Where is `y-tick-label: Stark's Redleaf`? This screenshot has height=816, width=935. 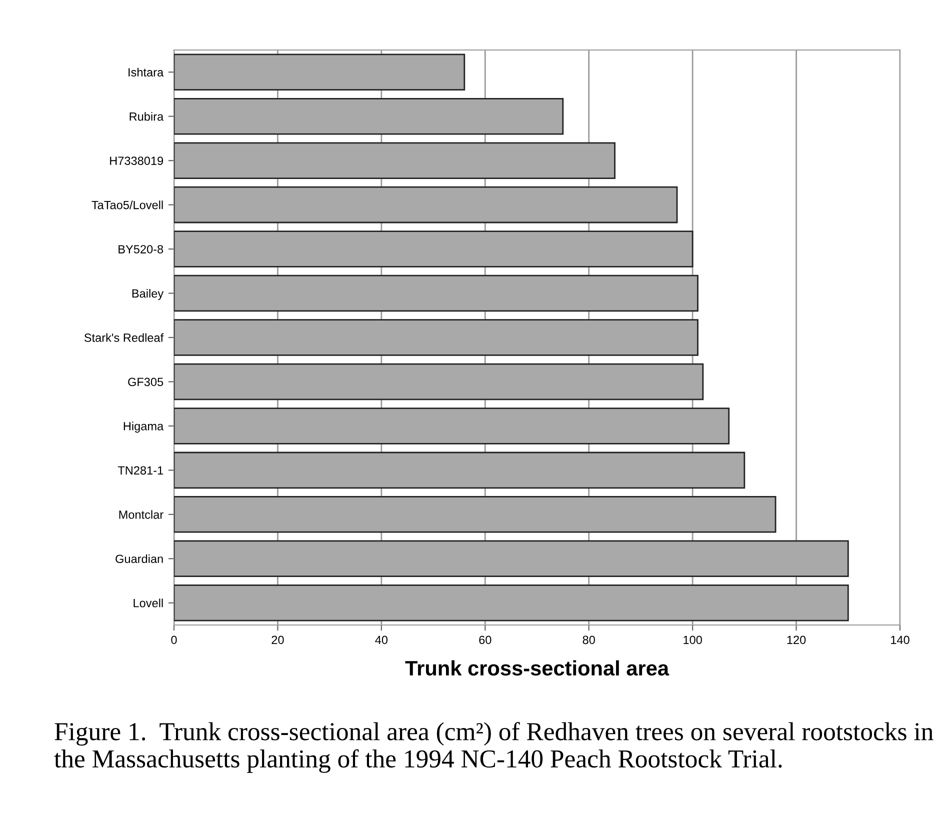
y-tick-label: Stark's Redleaf is located at coordinates (124, 337).